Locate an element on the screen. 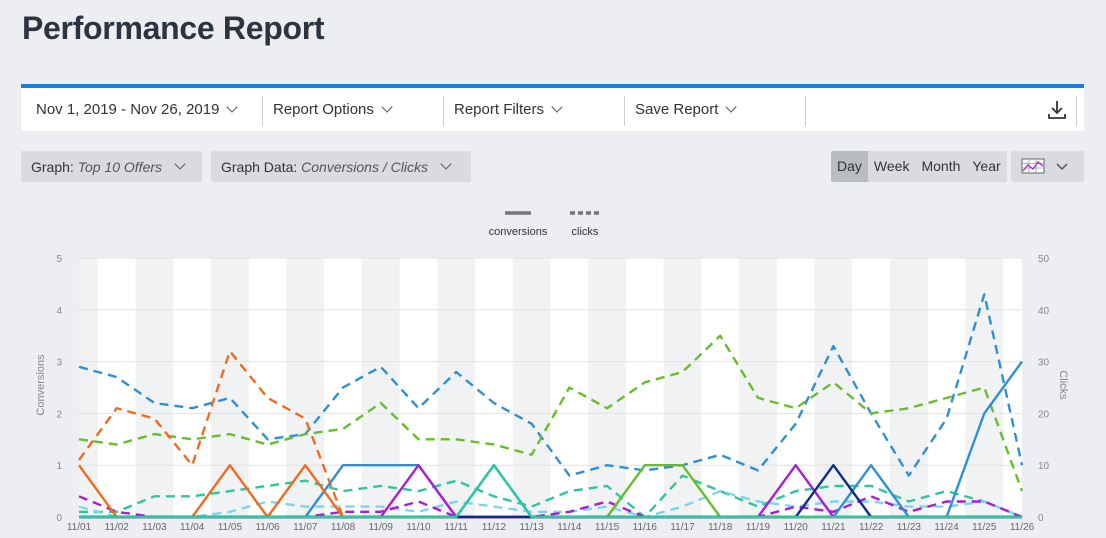  y-tick-label: 4 is located at coordinates (59, 311).